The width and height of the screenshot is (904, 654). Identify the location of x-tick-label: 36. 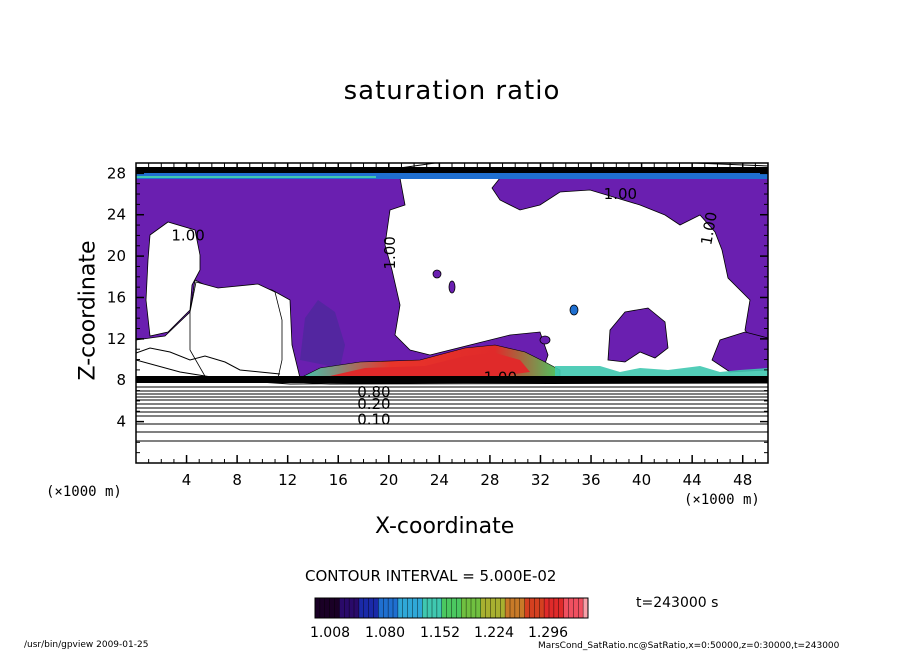
(590, 480).